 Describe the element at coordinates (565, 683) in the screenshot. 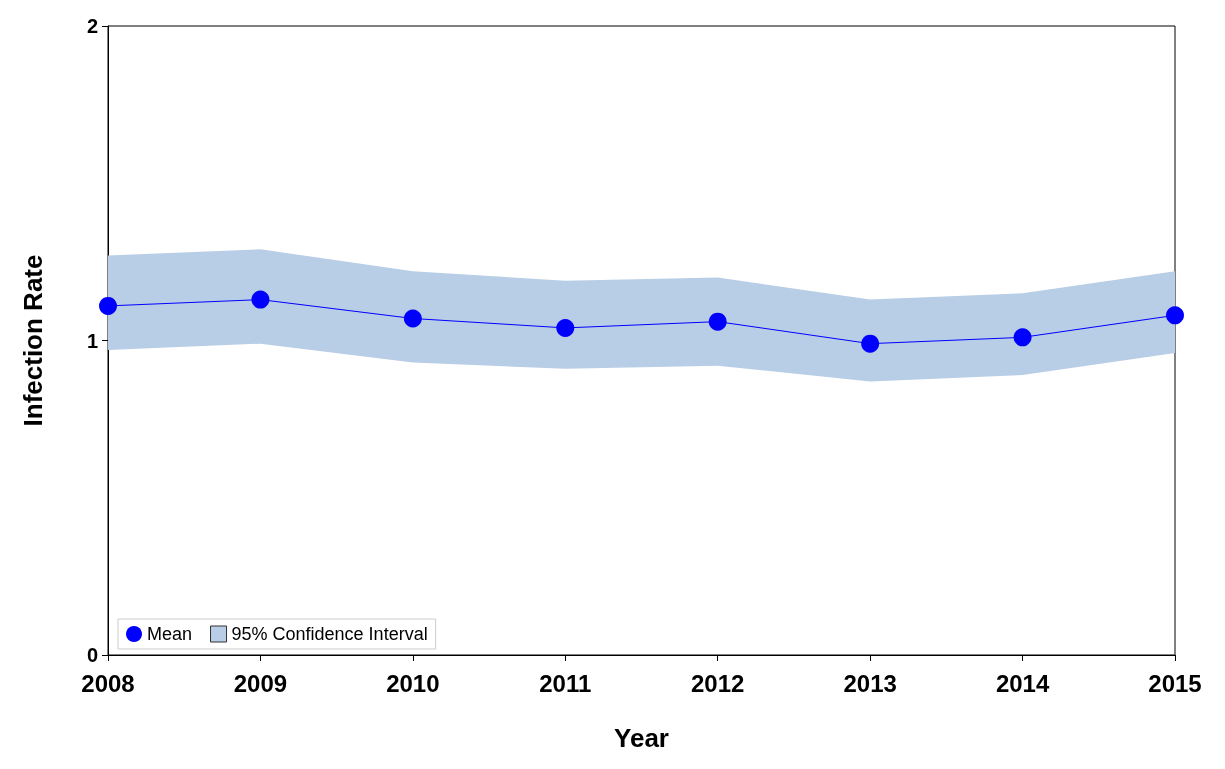

I see `x-tick-label: 2011` at that location.